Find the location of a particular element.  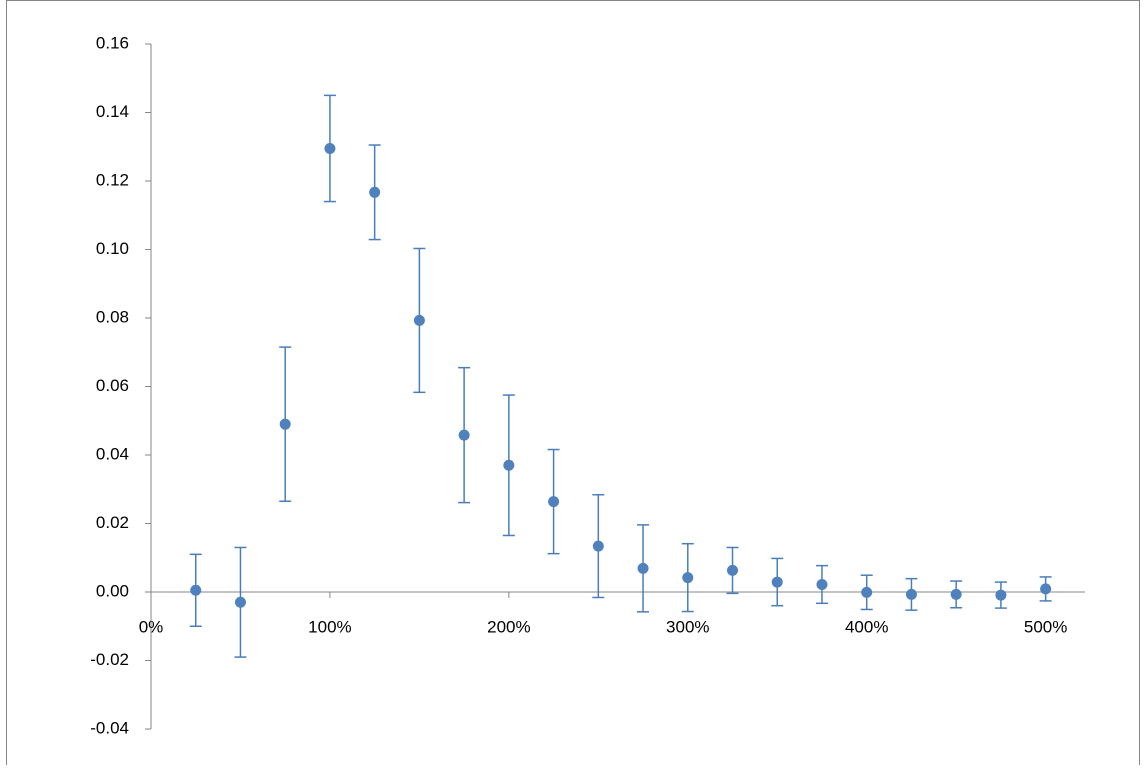

x-tick-label: 300% is located at coordinates (687, 626).